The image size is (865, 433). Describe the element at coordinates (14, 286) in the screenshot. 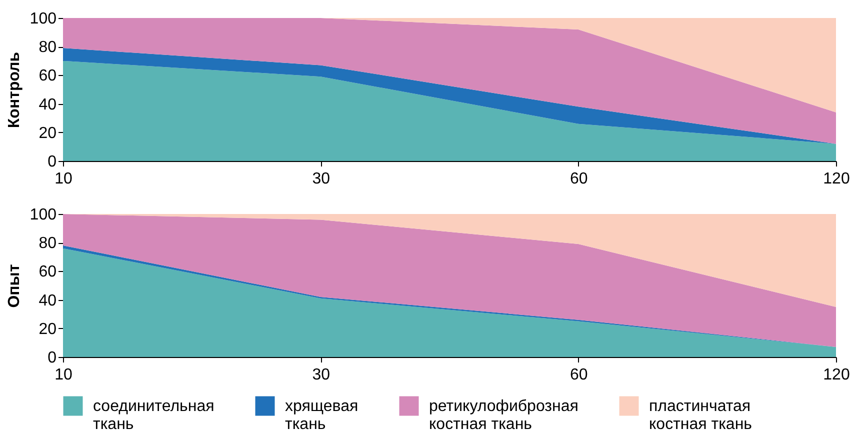

I see `y-axis-title: Опыт` at that location.